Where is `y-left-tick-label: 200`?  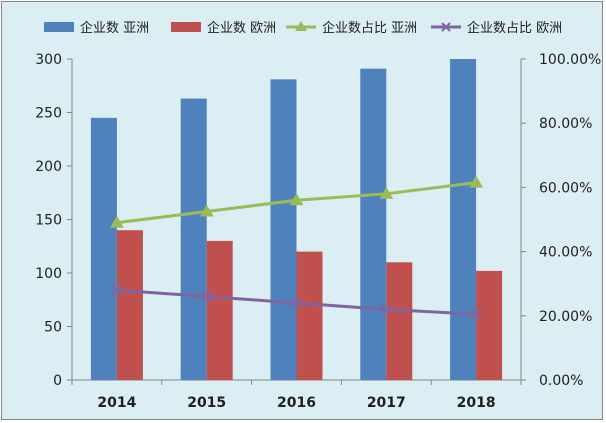 y-left-tick-label: 200 is located at coordinates (48, 167).